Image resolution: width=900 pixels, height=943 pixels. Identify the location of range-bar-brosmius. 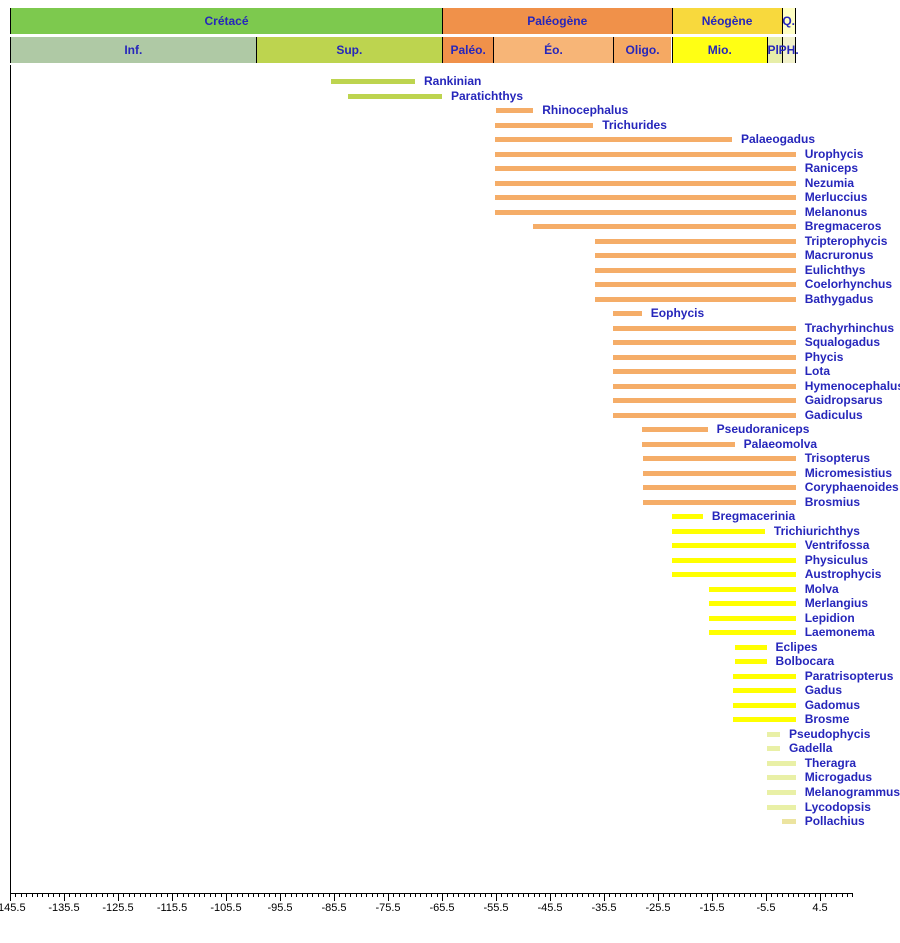
(719, 502).